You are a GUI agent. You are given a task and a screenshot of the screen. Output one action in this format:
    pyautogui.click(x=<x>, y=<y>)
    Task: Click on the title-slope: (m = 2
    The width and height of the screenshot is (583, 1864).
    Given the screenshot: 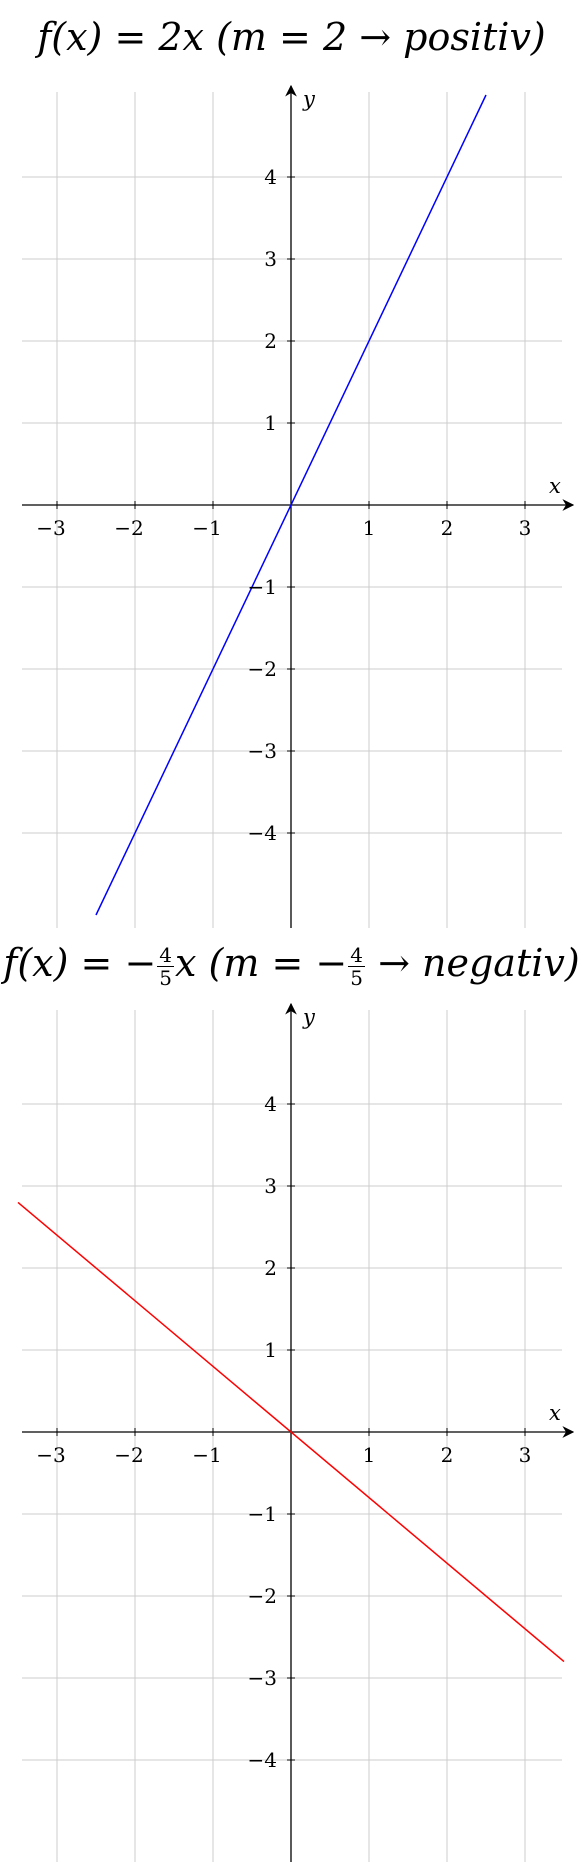 What is the action you would take?
    pyautogui.click(x=282, y=37)
    